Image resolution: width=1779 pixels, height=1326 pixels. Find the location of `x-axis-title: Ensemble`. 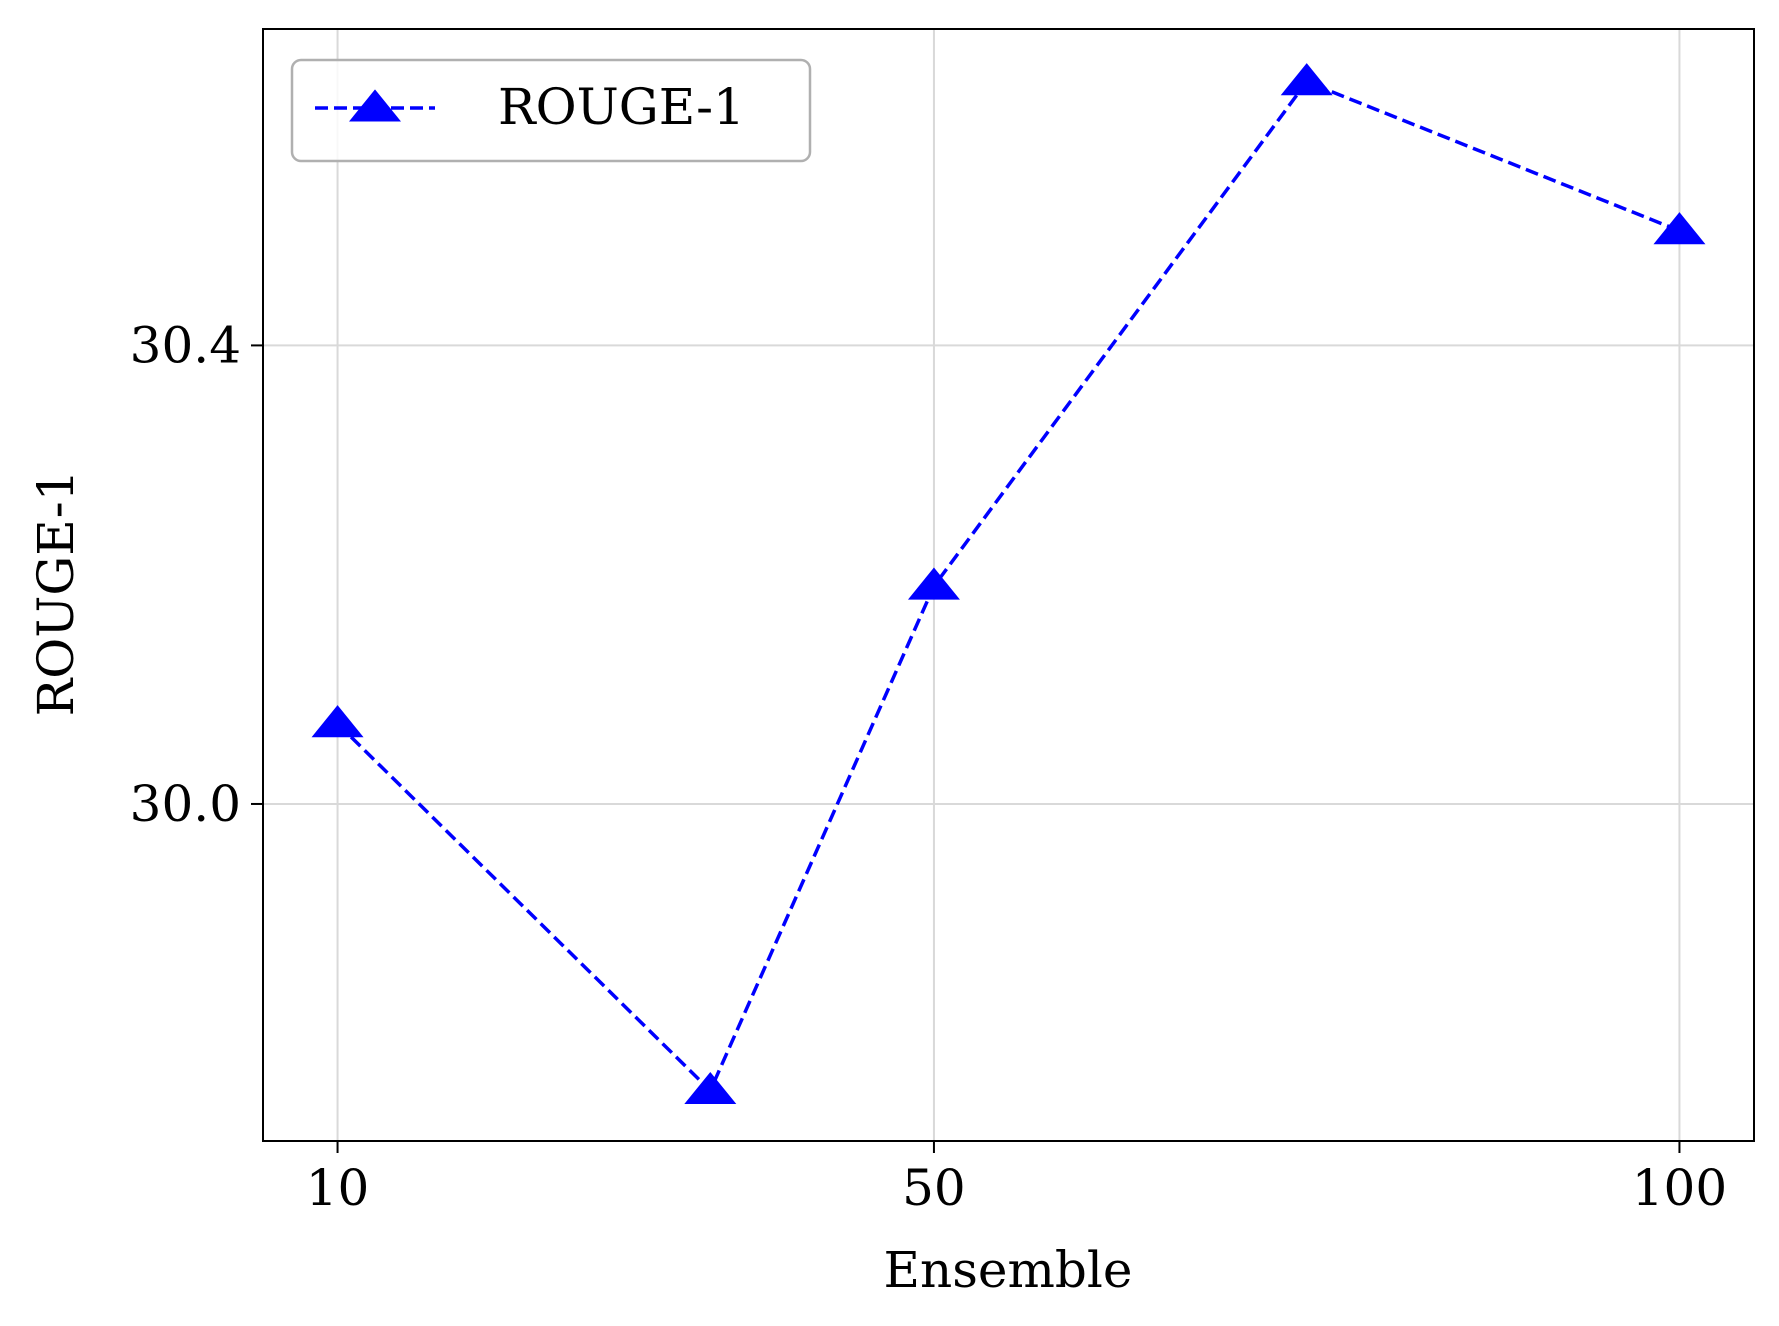

x-axis-title: Ensemble is located at coordinates (1008, 1270).